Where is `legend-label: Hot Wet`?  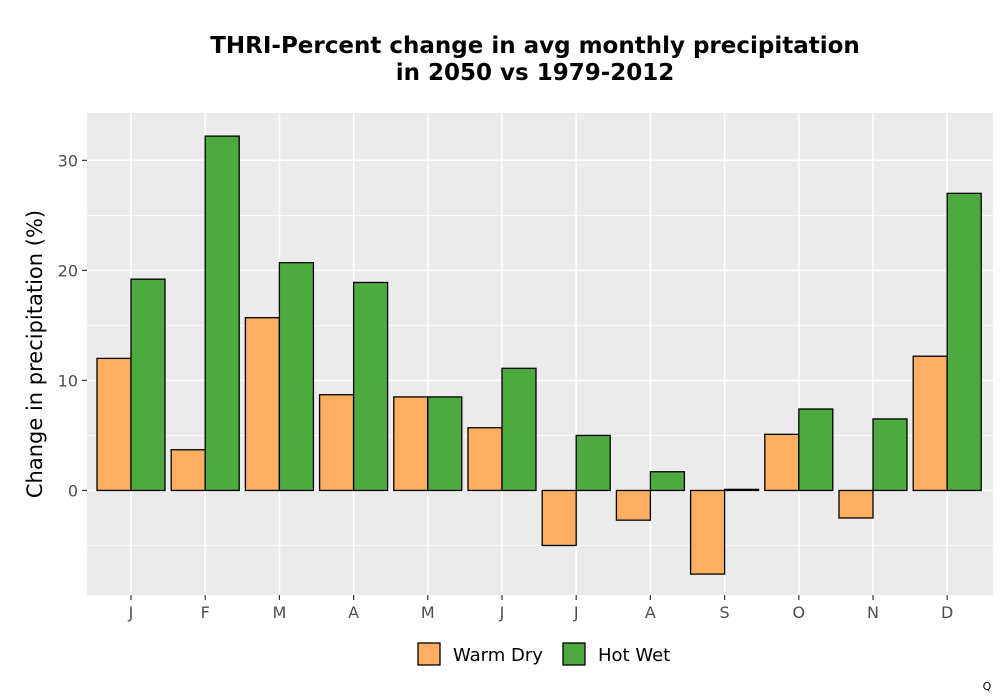 legend-label: Hot Wet is located at coordinates (634, 655).